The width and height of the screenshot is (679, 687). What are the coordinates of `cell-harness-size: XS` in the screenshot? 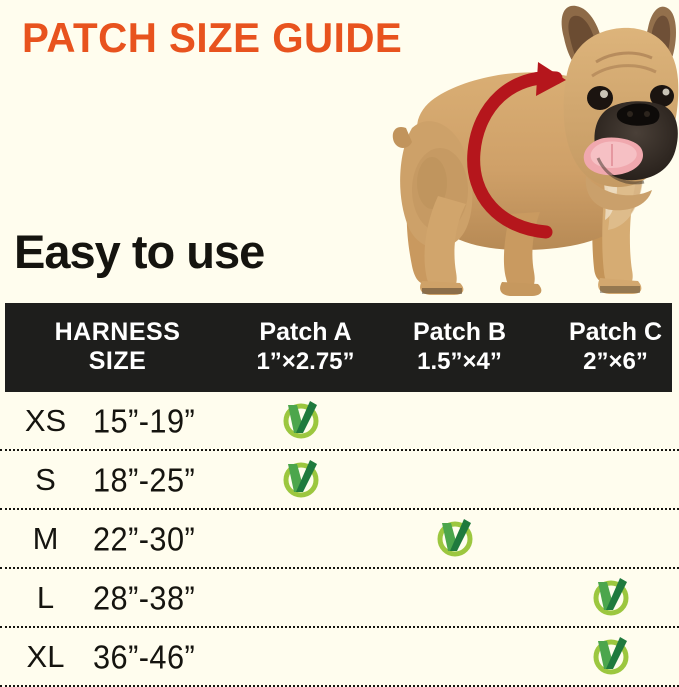 It's located at (45, 420).